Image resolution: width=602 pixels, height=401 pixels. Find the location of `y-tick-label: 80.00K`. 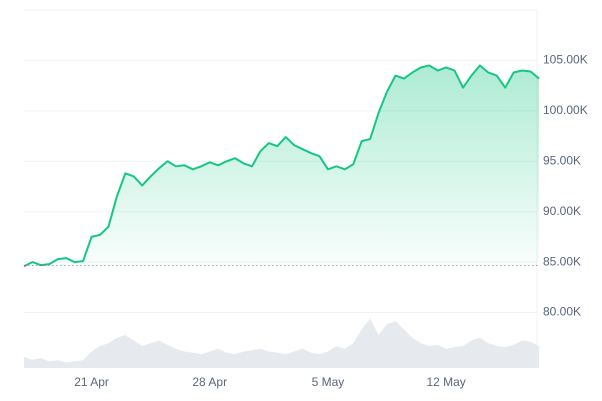

y-tick-label: 80.00K is located at coordinates (562, 312).